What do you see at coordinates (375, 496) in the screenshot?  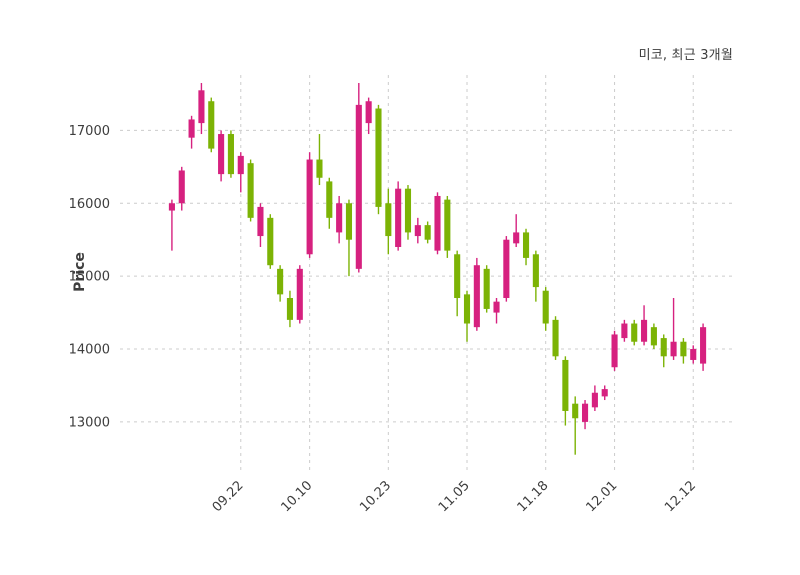 I see `x-tick-label: 10.23` at bounding box center [375, 496].